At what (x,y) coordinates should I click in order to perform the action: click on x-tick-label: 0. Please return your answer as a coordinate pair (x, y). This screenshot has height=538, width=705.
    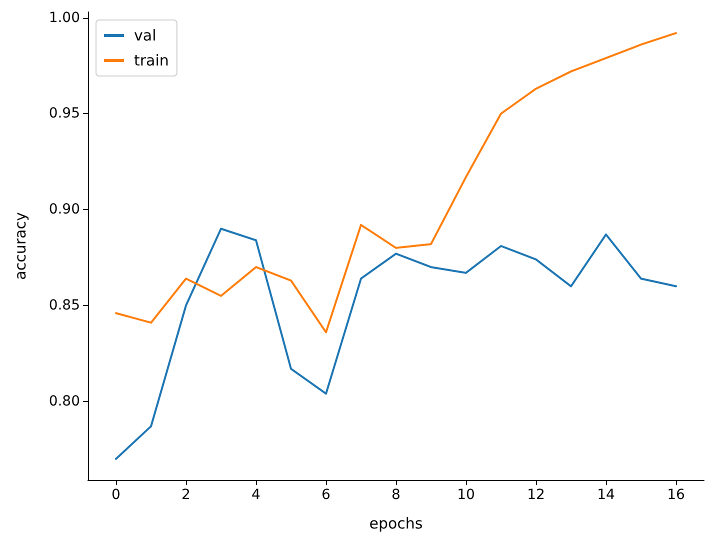
    Looking at the image, I should click on (116, 495).